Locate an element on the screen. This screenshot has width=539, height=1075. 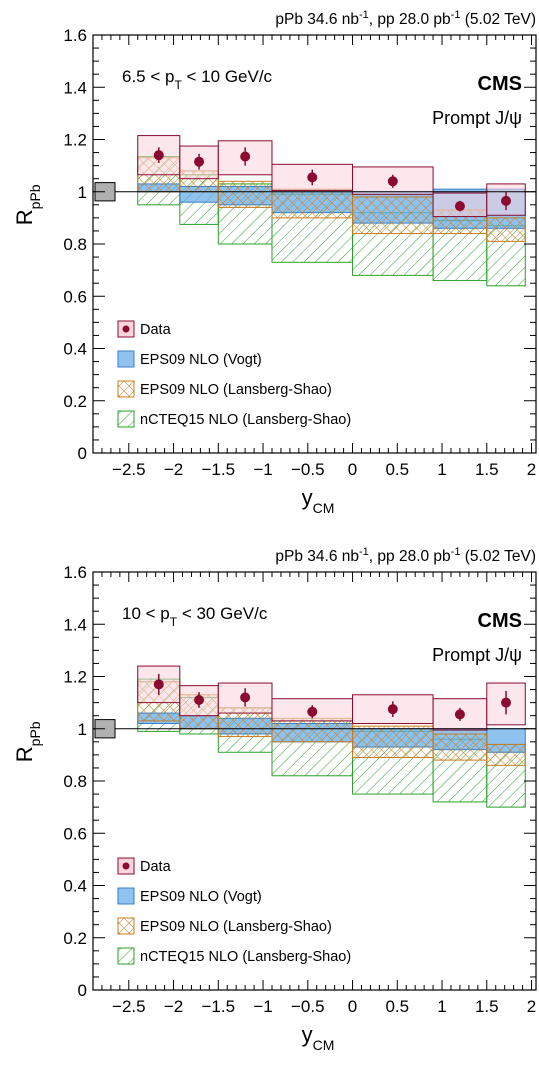
pt-range-label: 6.5 < pT < 10 GeV/c is located at coordinates (197, 79).